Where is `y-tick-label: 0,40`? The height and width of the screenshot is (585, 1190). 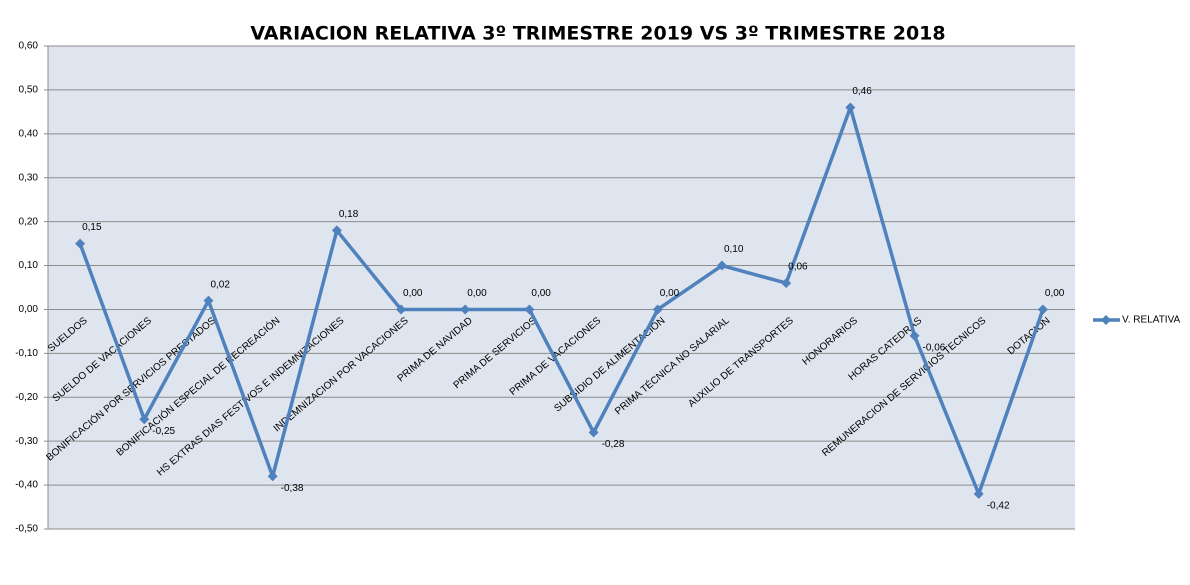
y-tick-label: 0,40 is located at coordinates (29, 133).